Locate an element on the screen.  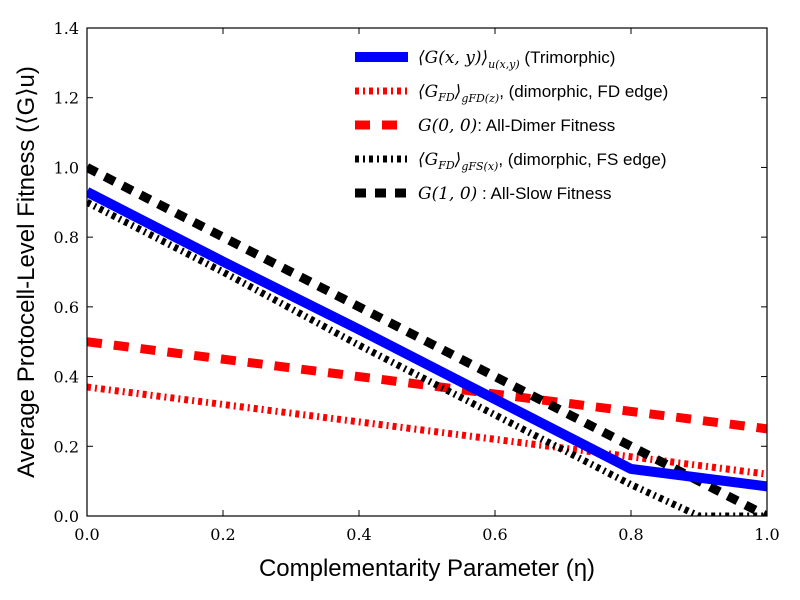
x-tick-label: 0.2 is located at coordinates (222, 534).